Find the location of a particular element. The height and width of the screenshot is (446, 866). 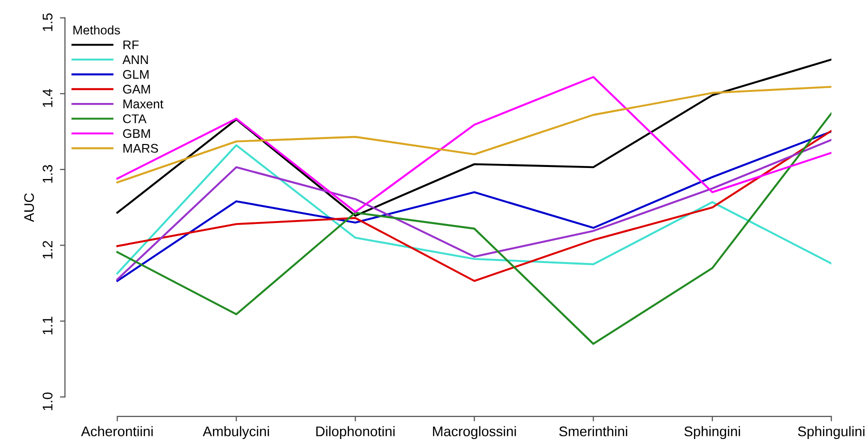

legend-label: Maxent is located at coordinates (143, 104).